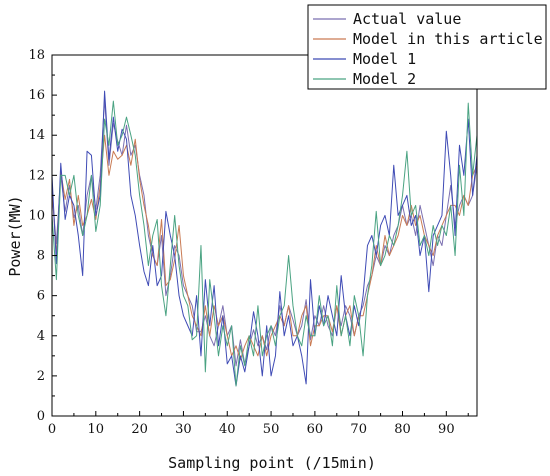 The height and width of the screenshot is (476, 550). What do you see at coordinates (36, 95) in the screenshot?
I see `y-tick-label: 16` at bounding box center [36, 95].